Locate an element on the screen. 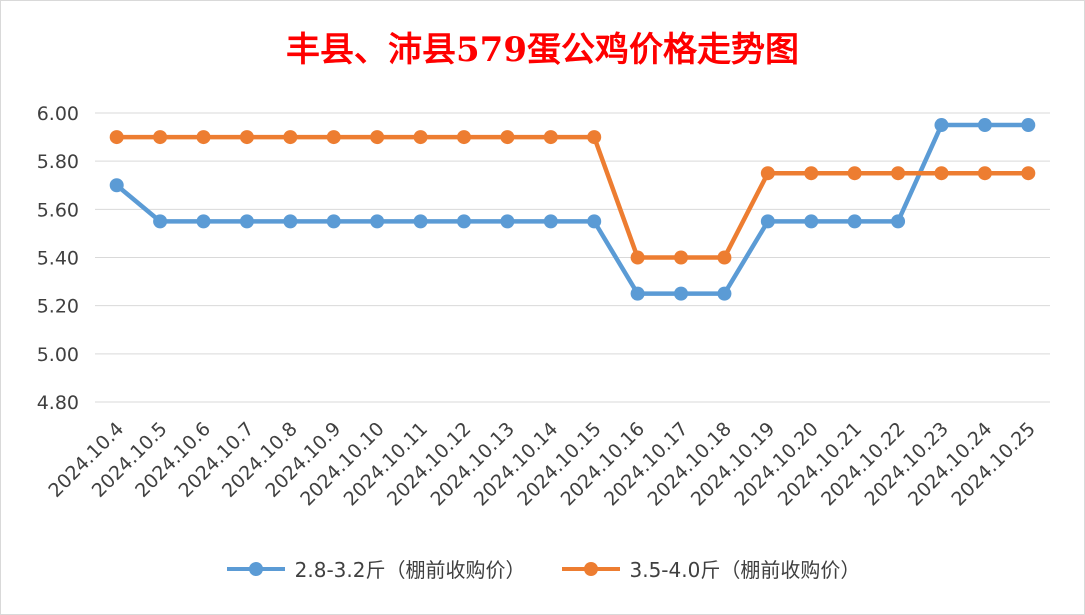 The width and height of the screenshot is (1085, 615). chart-title: 丰县、沛县579蛋公鸡价格走势图 is located at coordinates (542, 50).